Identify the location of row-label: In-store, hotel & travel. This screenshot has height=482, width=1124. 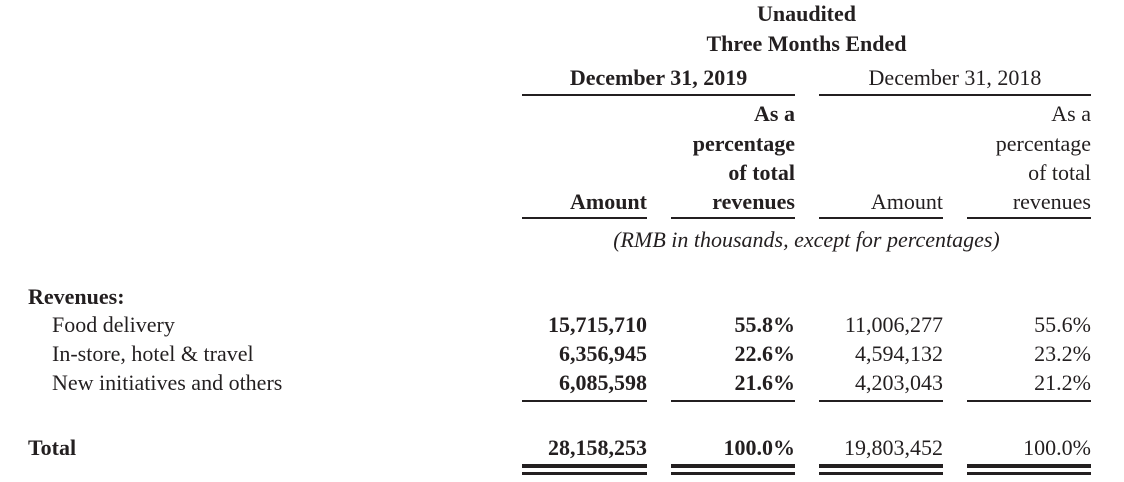
(153, 353).